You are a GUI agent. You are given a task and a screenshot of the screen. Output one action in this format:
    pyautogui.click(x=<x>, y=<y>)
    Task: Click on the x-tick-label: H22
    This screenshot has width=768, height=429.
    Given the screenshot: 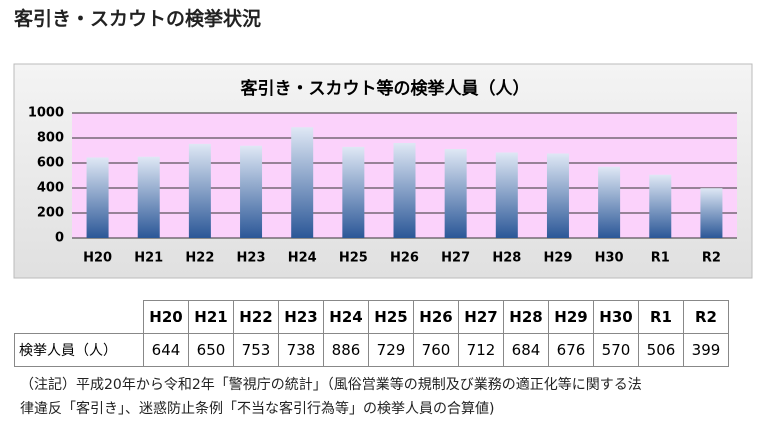 What is the action you would take?
    pyautogui.click(x=199, y=258)
    